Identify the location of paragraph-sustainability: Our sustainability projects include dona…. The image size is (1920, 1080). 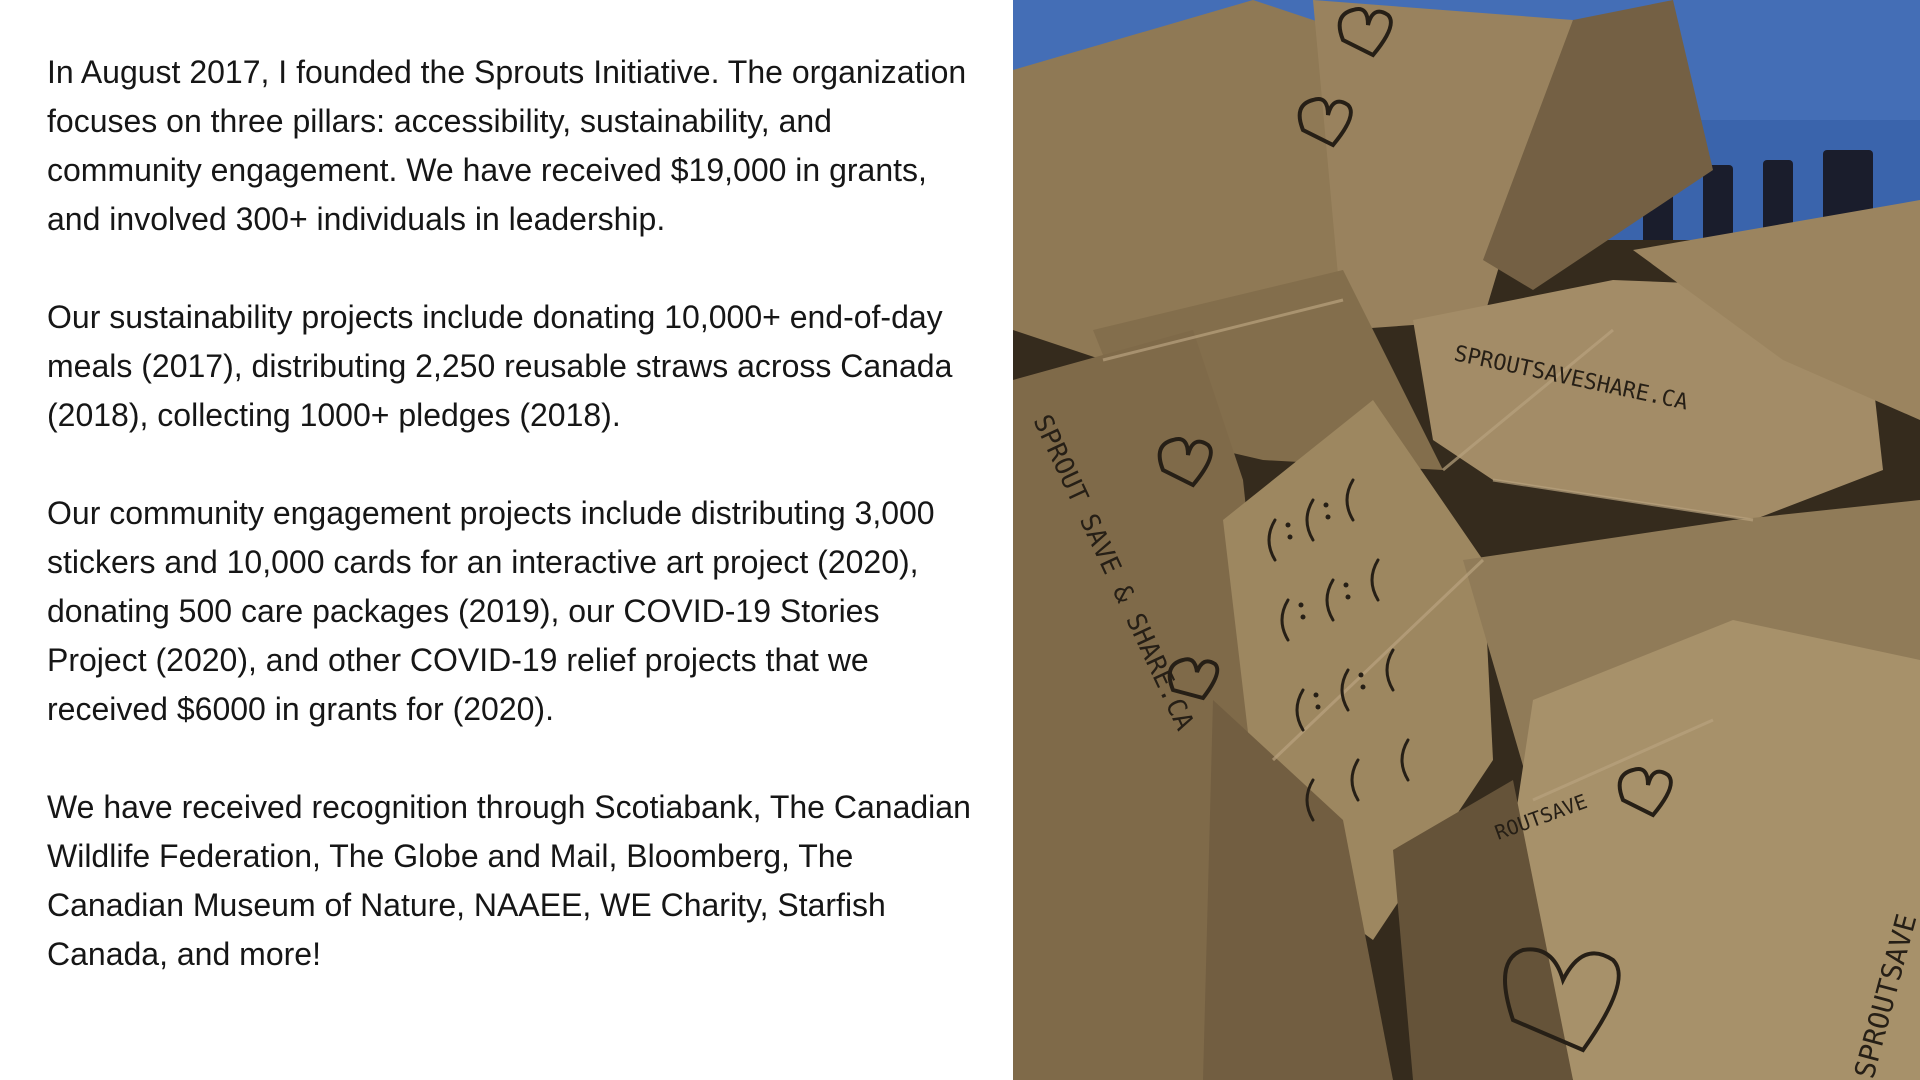
(500, 366).